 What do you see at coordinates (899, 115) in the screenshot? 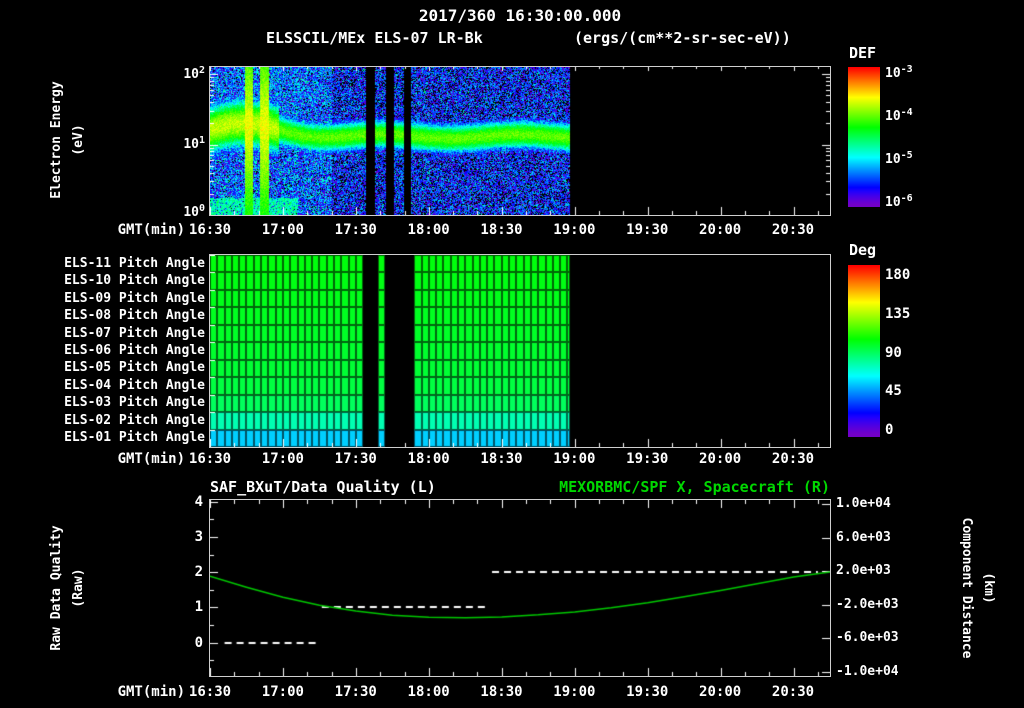
I see `def-colorbar-tick-label: 10⁻⁴` at bounding box center [899, 115].